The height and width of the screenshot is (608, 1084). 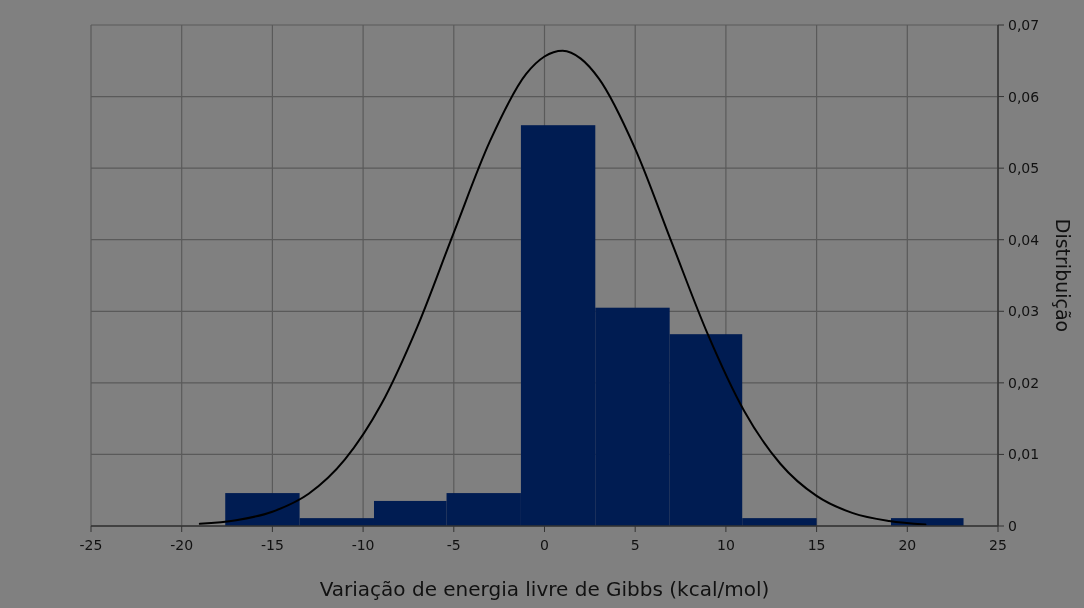 I want to click on x-tick-label: 20, so click(x=907, y=545).